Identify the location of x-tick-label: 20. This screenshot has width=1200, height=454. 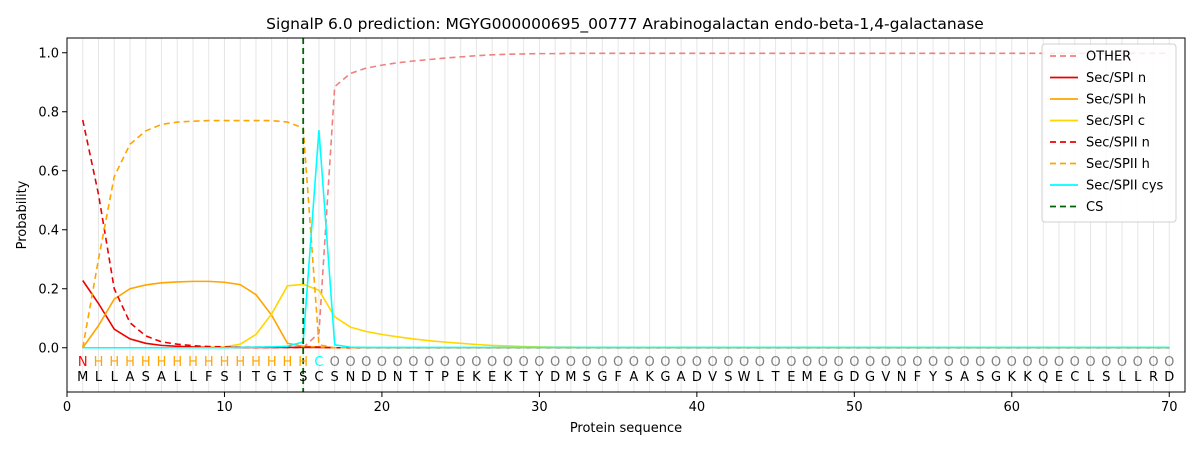
(382, 407).